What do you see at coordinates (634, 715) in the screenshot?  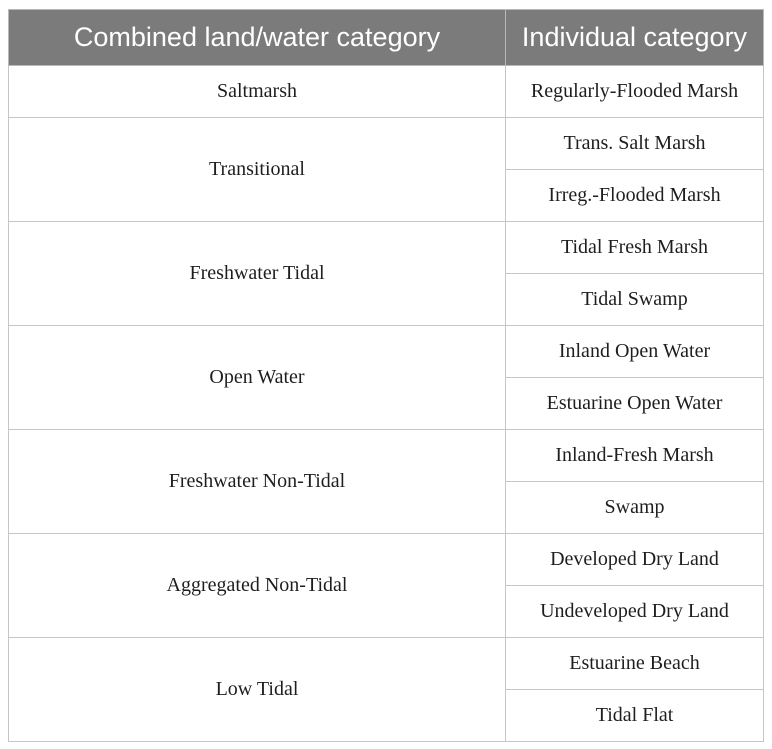 I see `individual-category-cell: Tidal Flat` at bounding box center [634, 715].